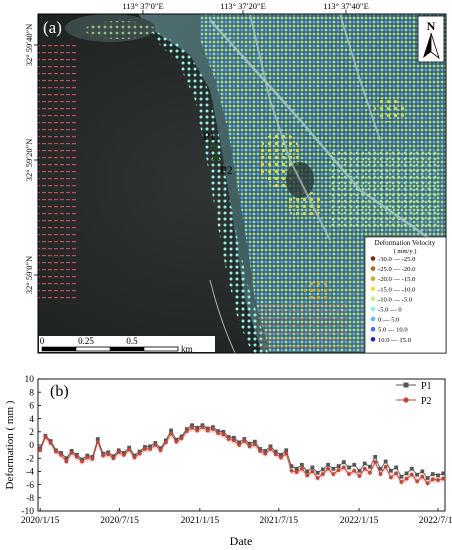 This screenshot has width=452, height=550. What do you see at coordinates (31, 433) in the screenshot?
I see `y-tick-label-6: 2` at bounding box center [31, 433].